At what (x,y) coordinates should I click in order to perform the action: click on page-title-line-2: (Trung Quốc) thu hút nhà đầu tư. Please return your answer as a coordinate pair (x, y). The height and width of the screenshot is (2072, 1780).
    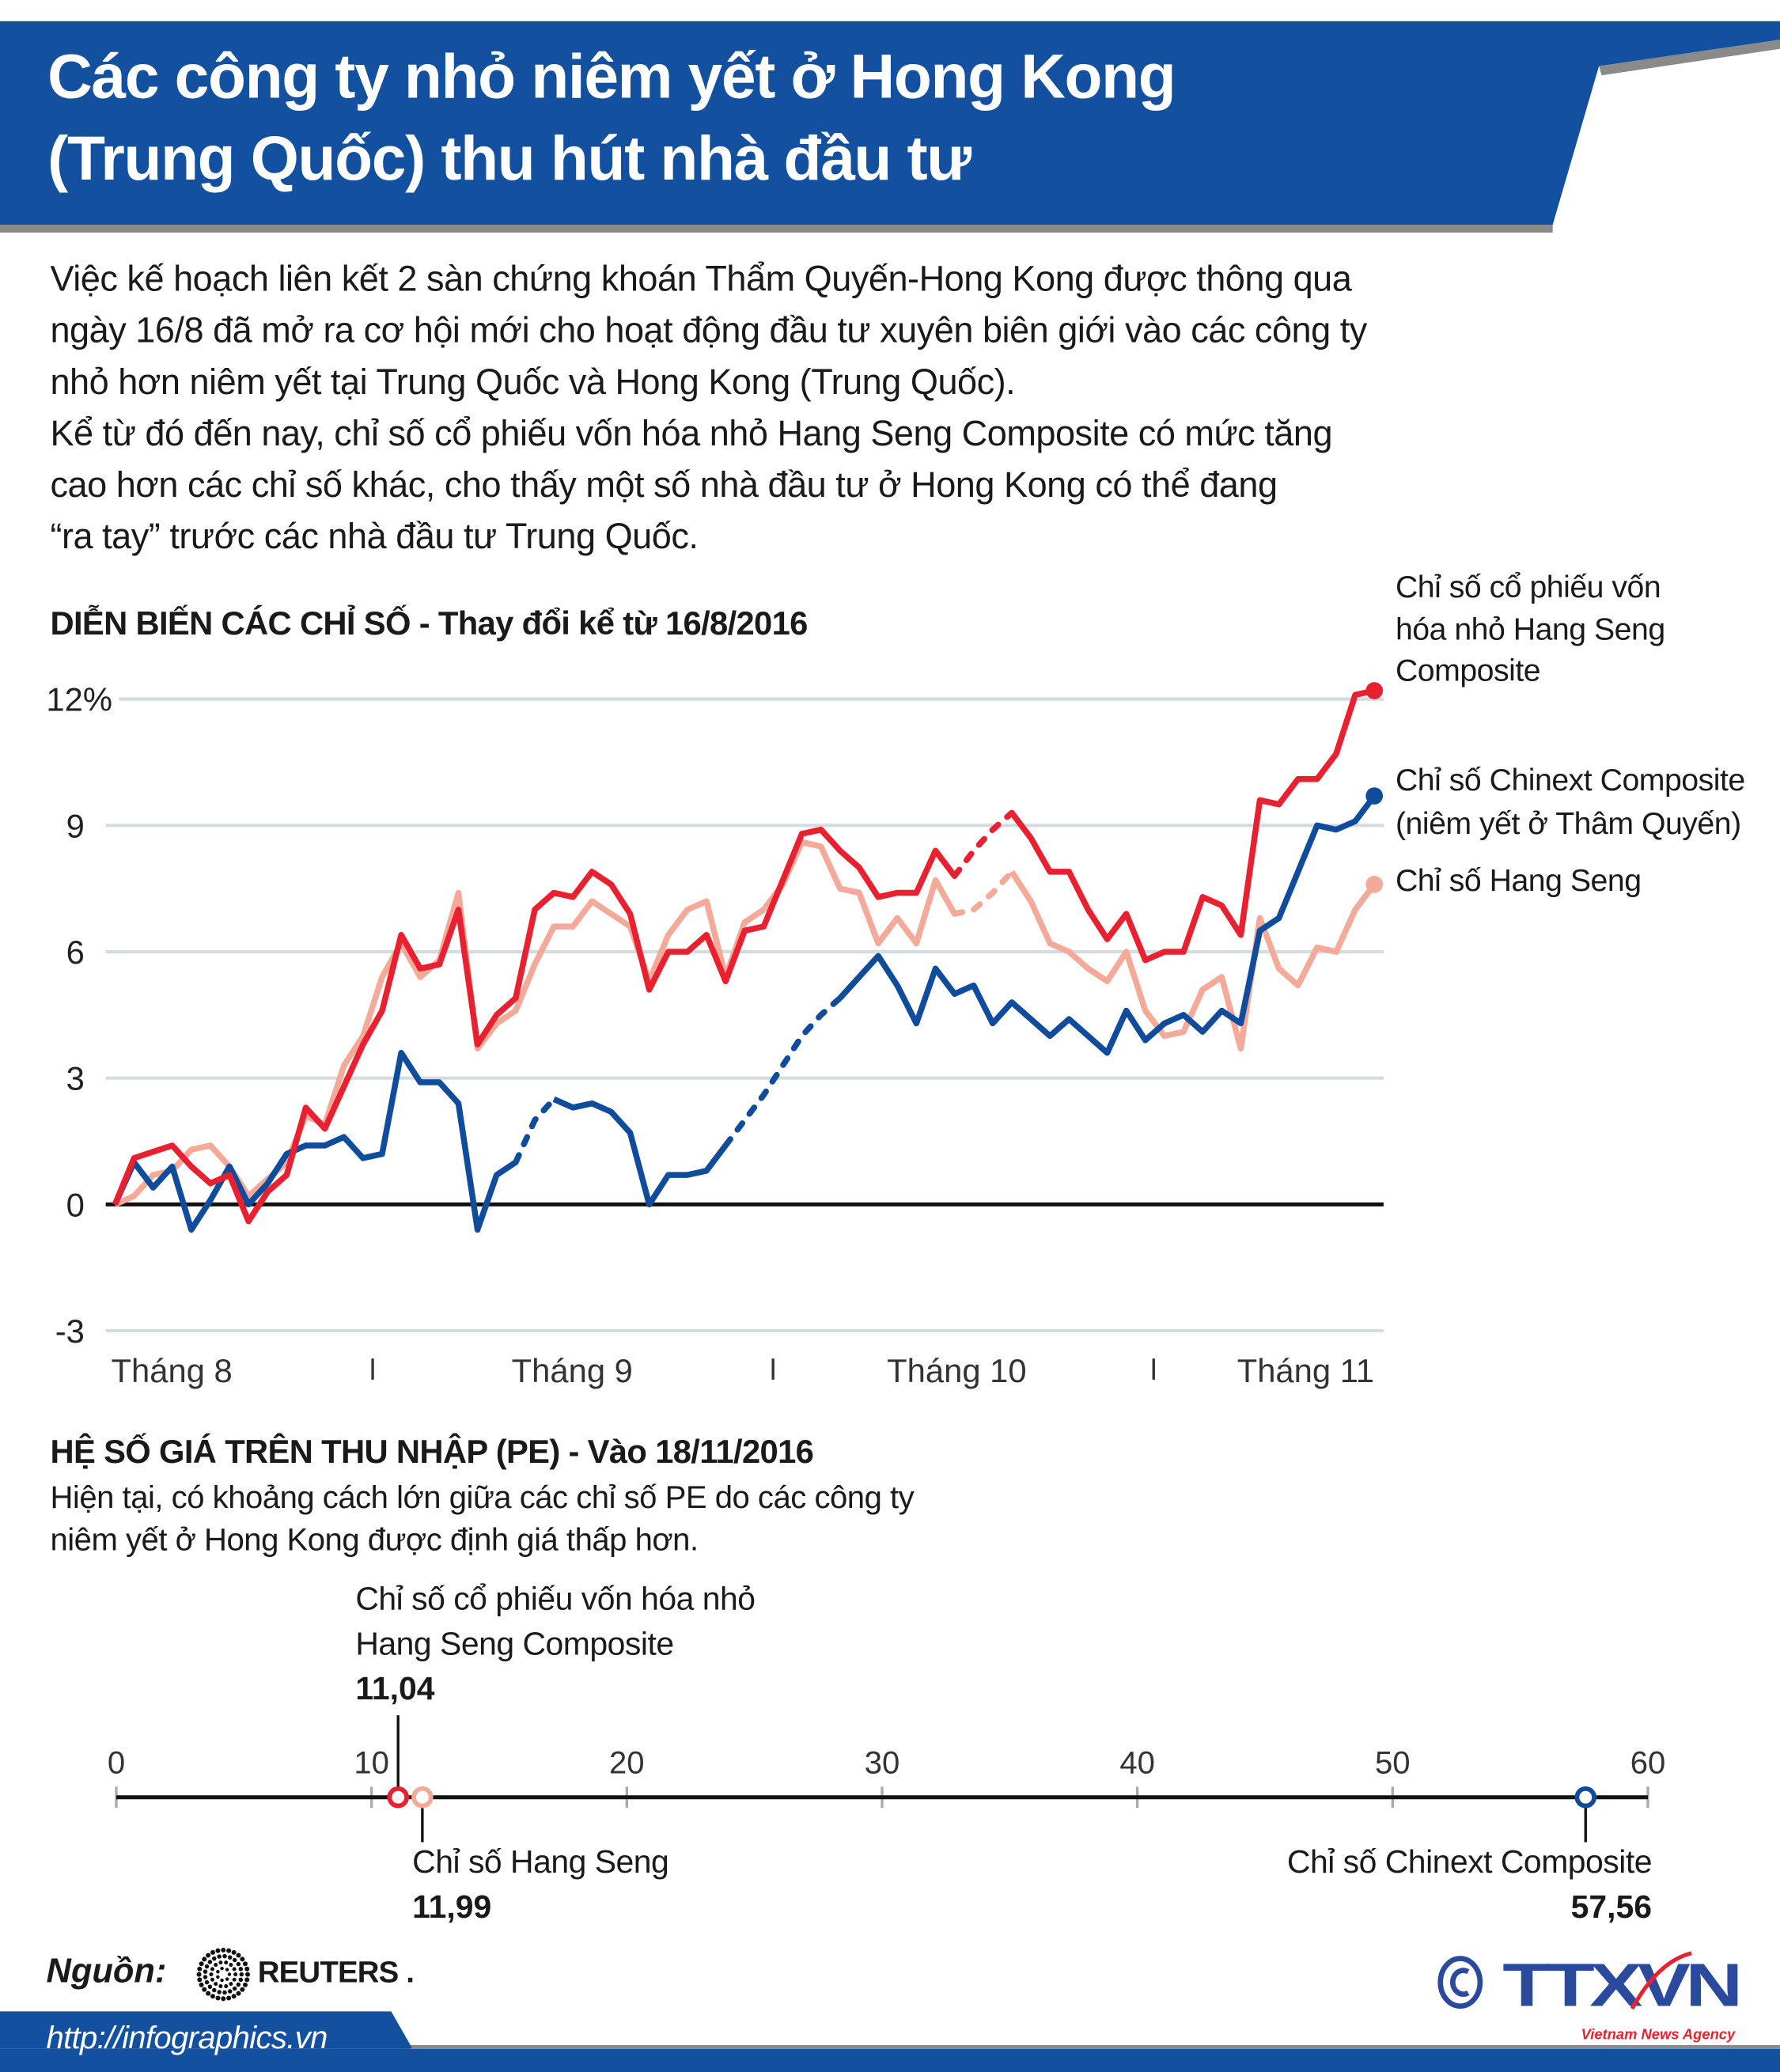
    Looking at the image, I should click on (509, 158).